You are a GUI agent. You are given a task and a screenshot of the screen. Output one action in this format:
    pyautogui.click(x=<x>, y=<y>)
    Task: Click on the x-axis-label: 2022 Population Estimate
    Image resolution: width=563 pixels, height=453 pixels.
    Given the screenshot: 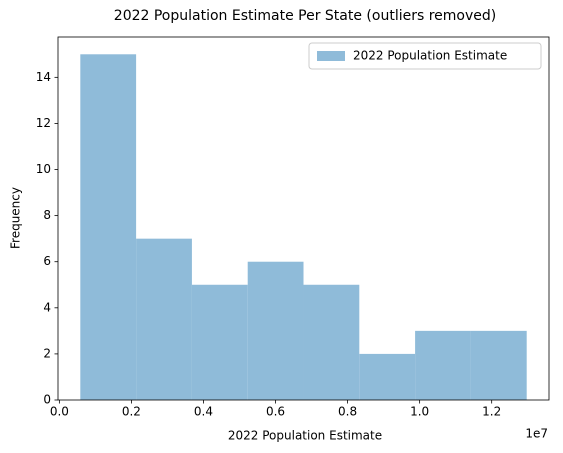 What is the action you would take?
    pyautogui.click(x=305, y=436)
    